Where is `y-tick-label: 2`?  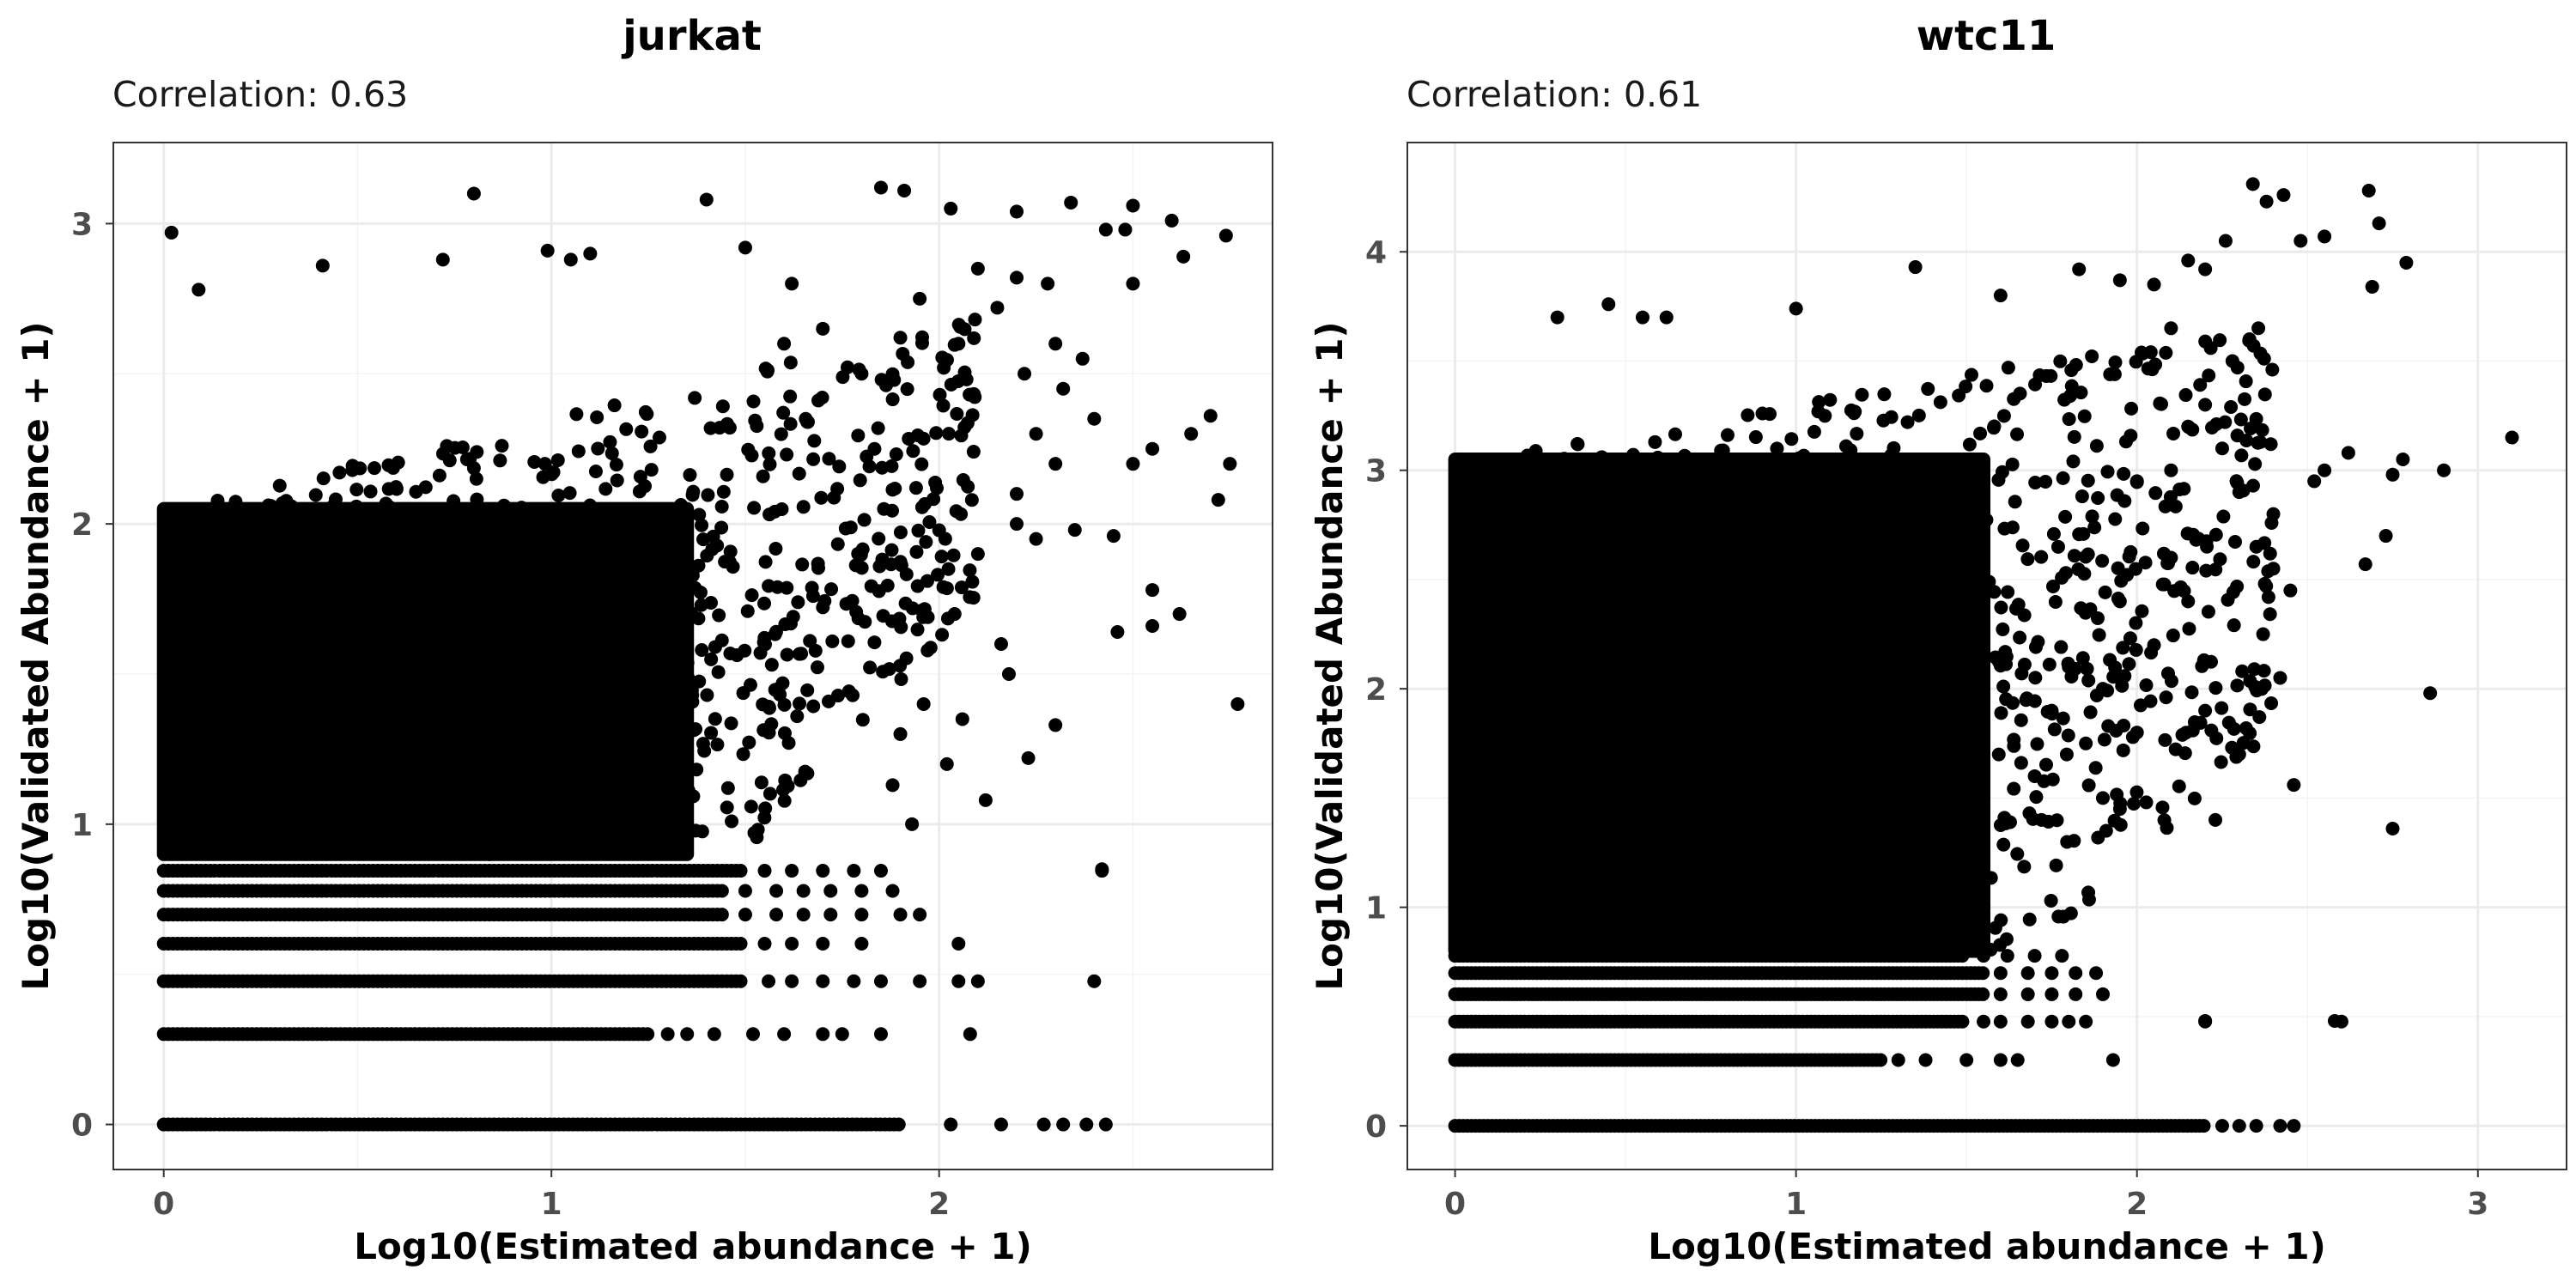
y-tick-label: 2 is located at coordinates (82, 525).